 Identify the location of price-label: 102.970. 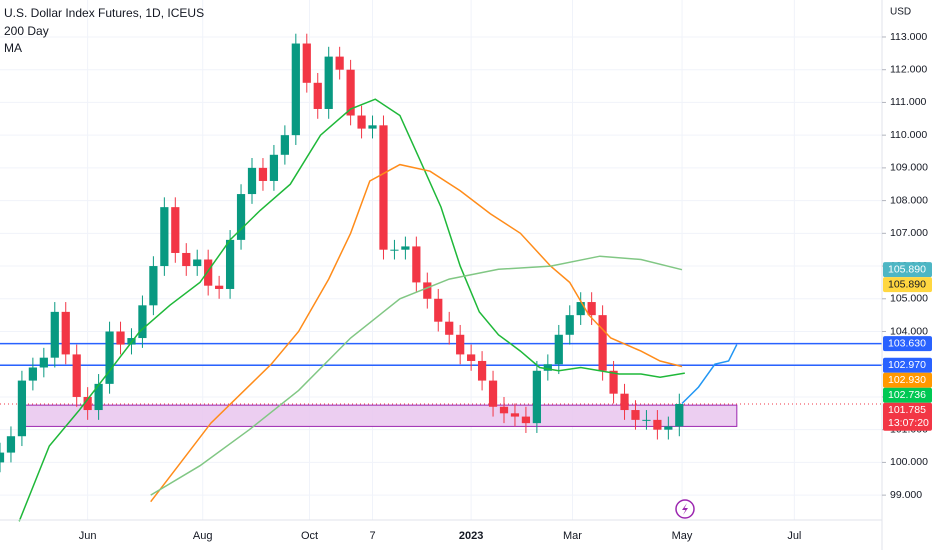
(907, 365).